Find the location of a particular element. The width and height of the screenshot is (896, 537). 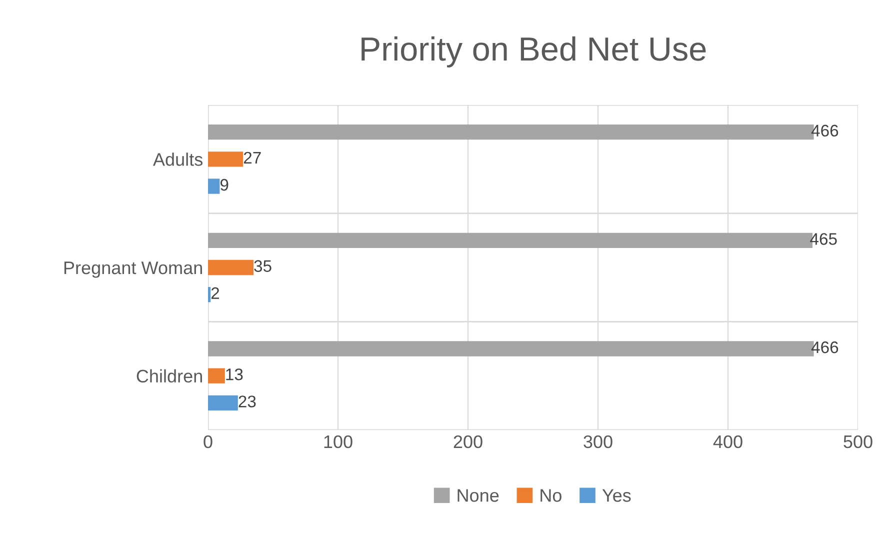

y-tick-label: Adults is located at coordinates (177, 159).